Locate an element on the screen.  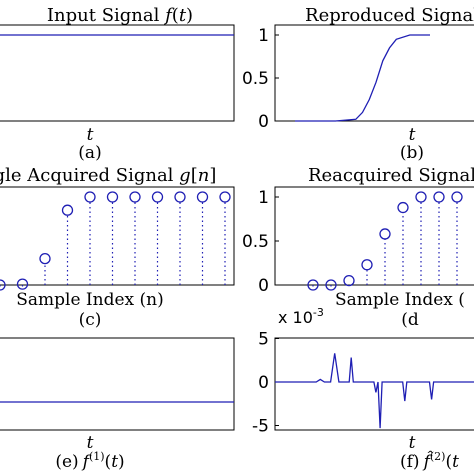
panel-e-xlabel: t is located at coordinates (90, 443).